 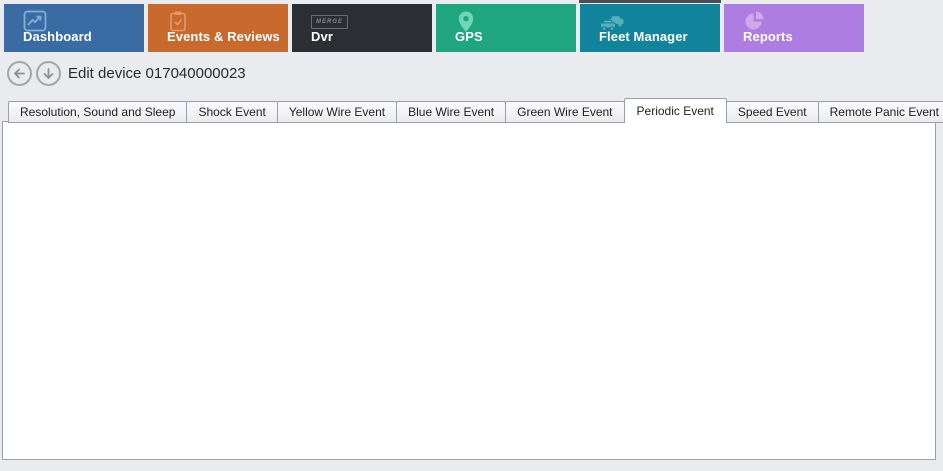 I want to click on page-title: Edit device 017040000023, so click(x=157, y=73).